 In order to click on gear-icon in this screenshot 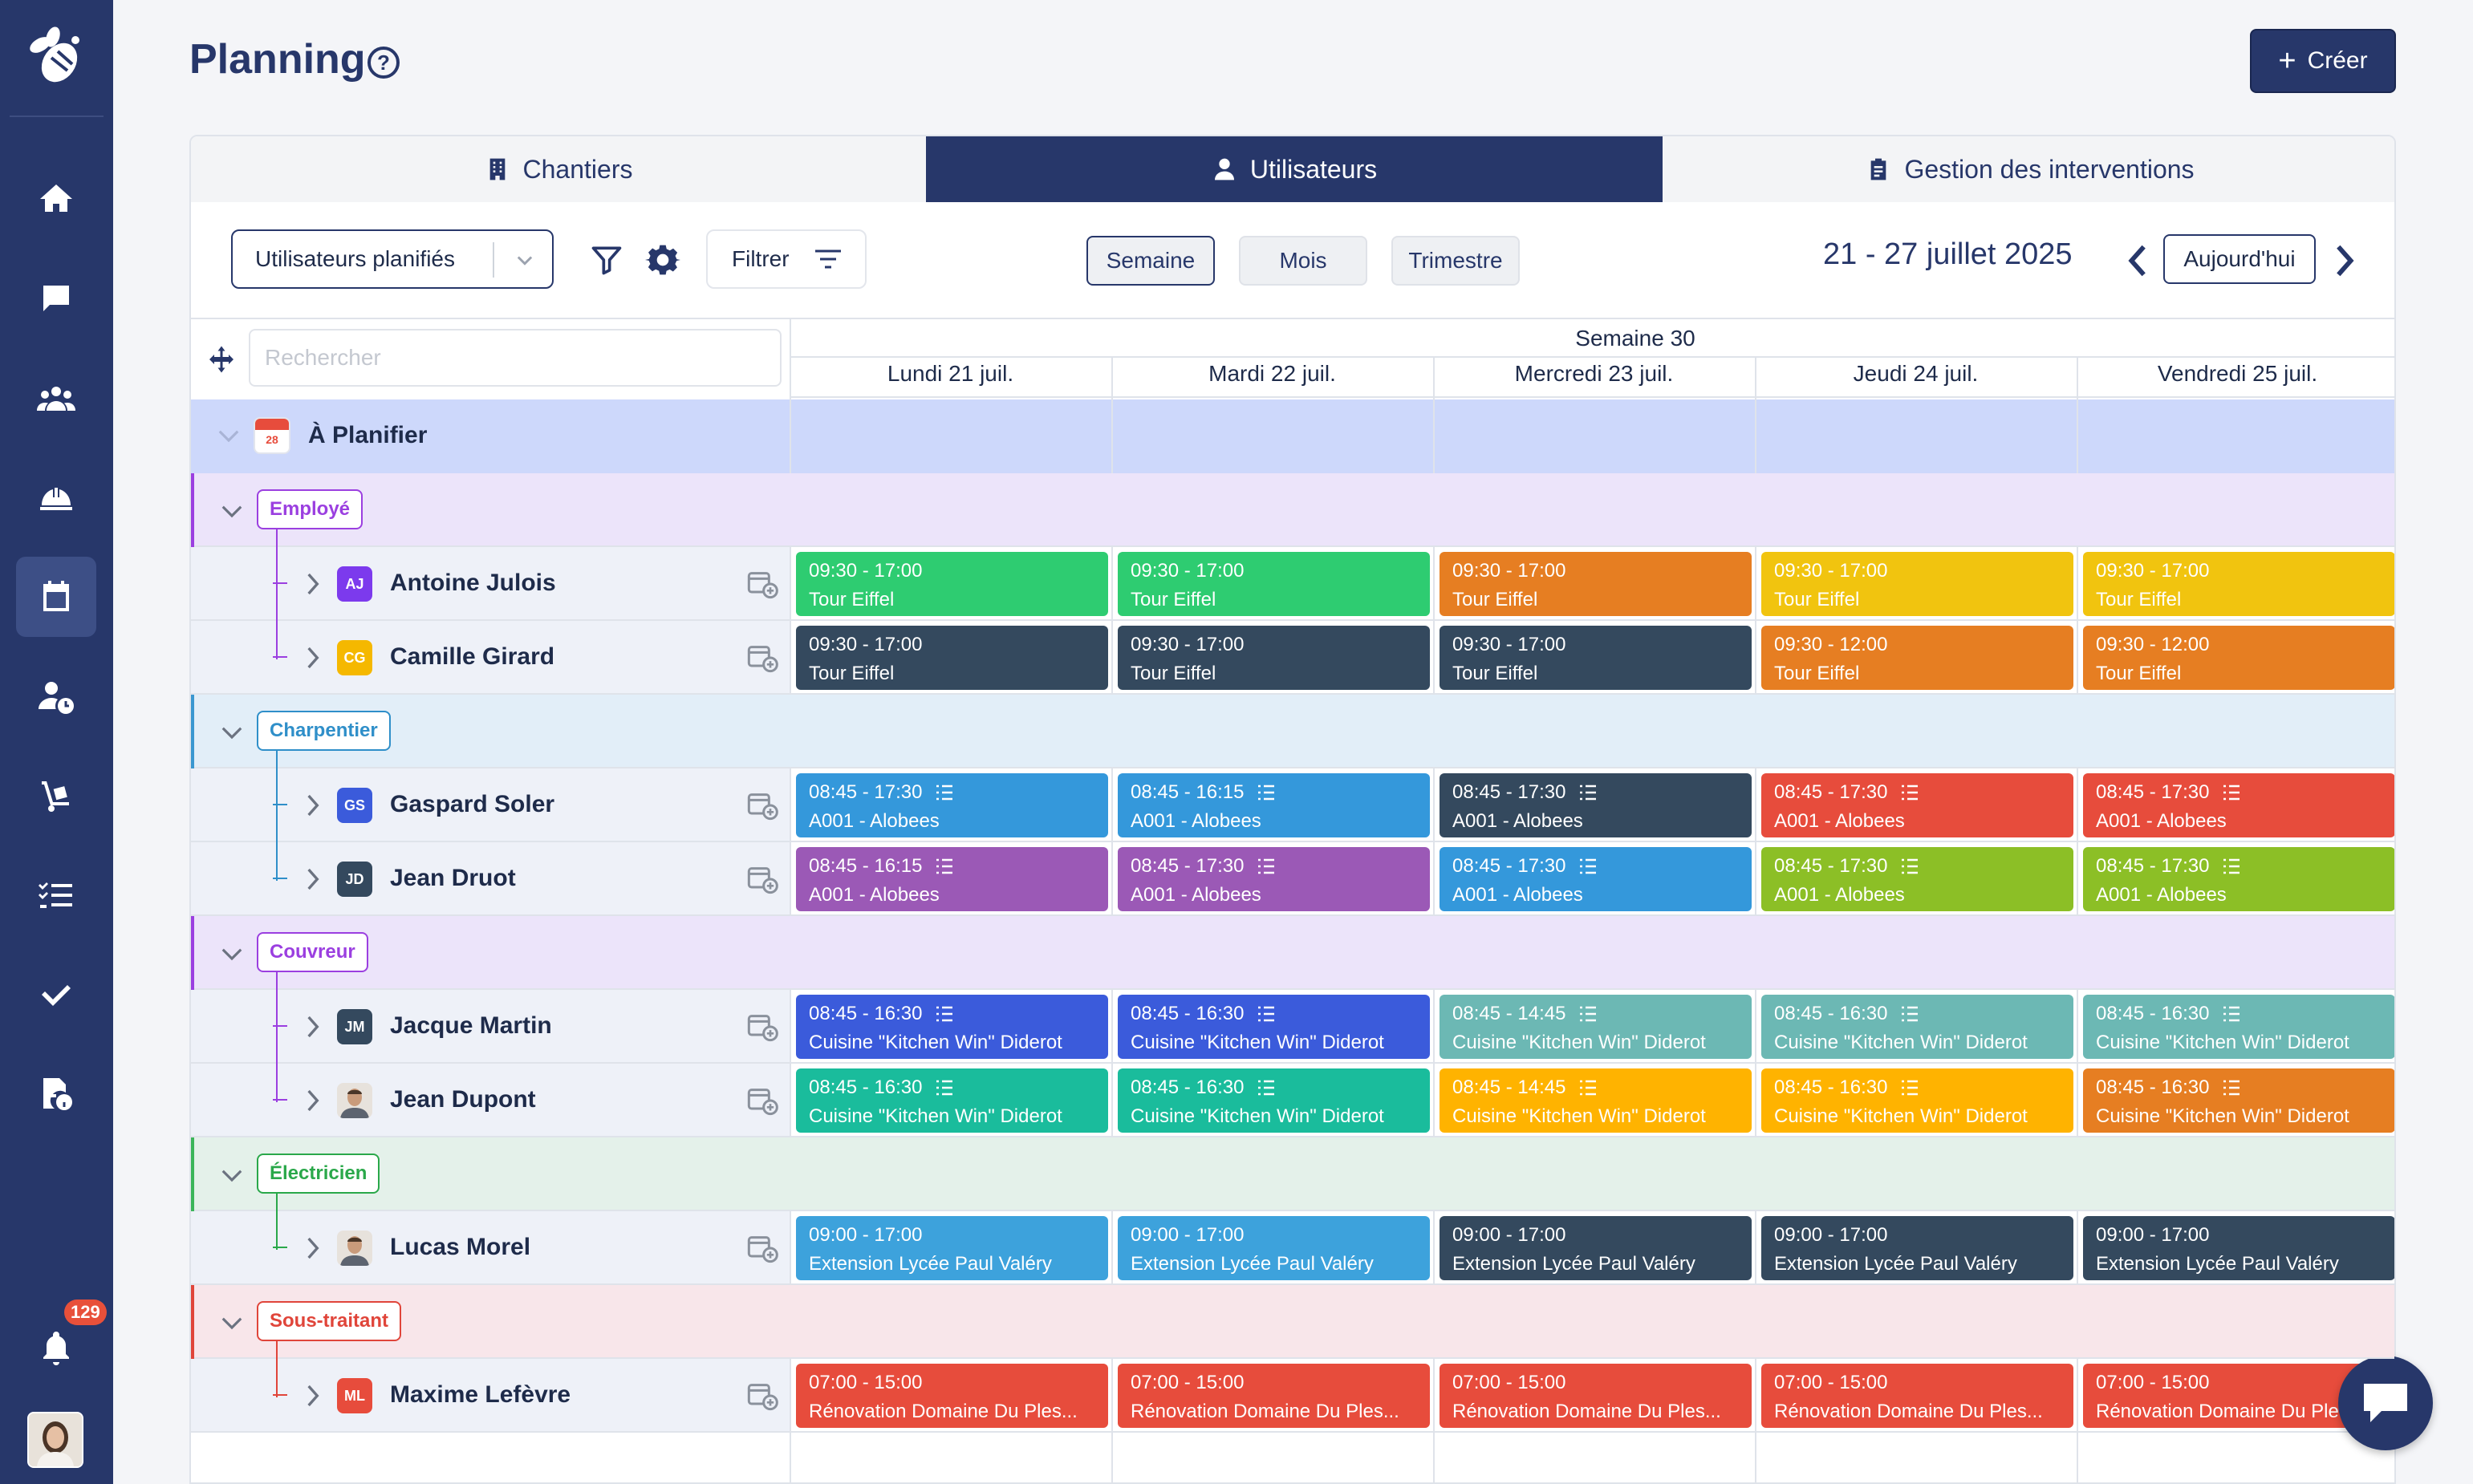, I will do `click(662, 260)`.